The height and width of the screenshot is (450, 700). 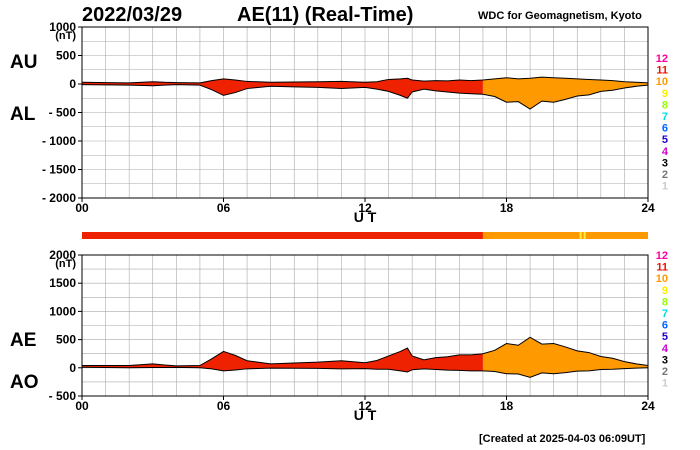 What do you see at coordinates (59, 198) in the screenshot?
I see `y-tick-label: - 2000` at bounding box center [59, 198].